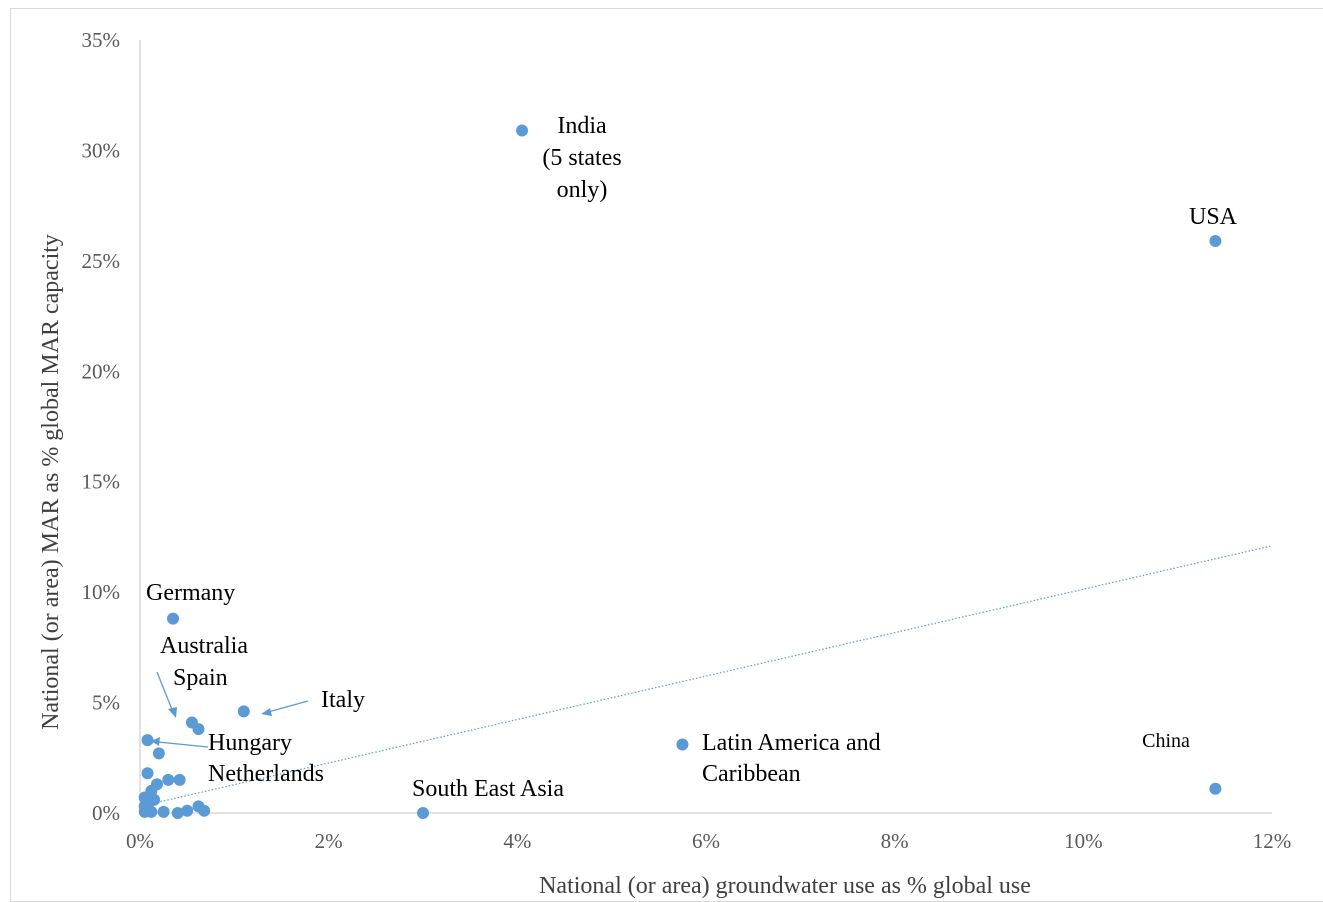 This screenshot has width=1323, height=902. Describe the element at coordinates (183, 744) in the screenshot. I see `arrow-hungary` at that location.